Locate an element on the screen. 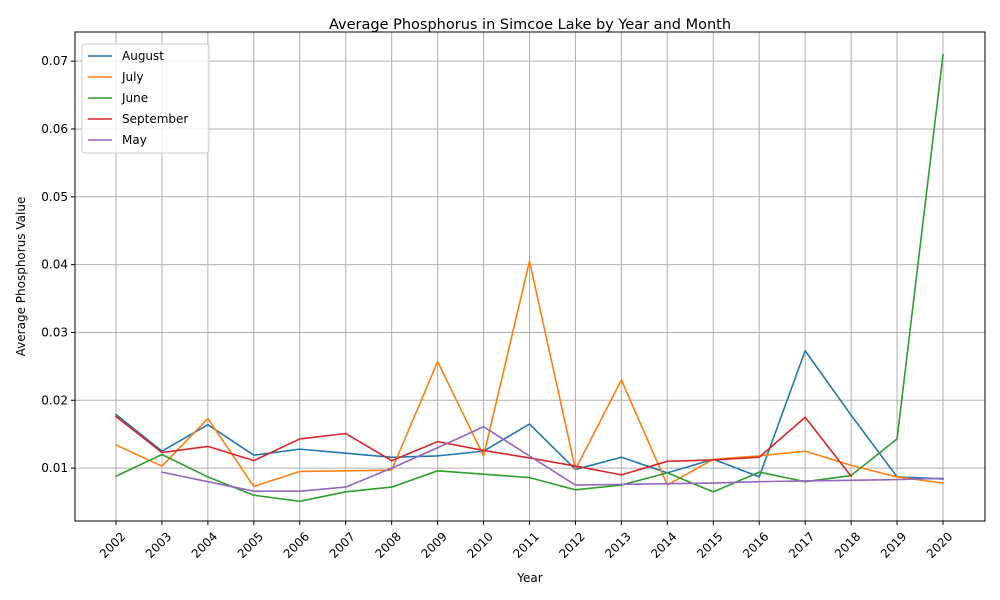  x-axis-label: Year is located at coordinates (529, 578).